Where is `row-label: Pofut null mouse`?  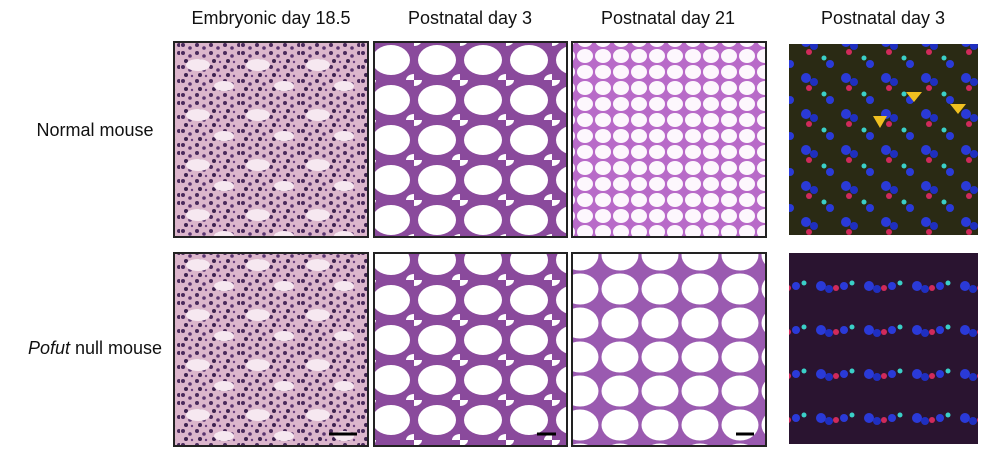 row-label: Pofut null mouse is located at coordinates (95, 348).